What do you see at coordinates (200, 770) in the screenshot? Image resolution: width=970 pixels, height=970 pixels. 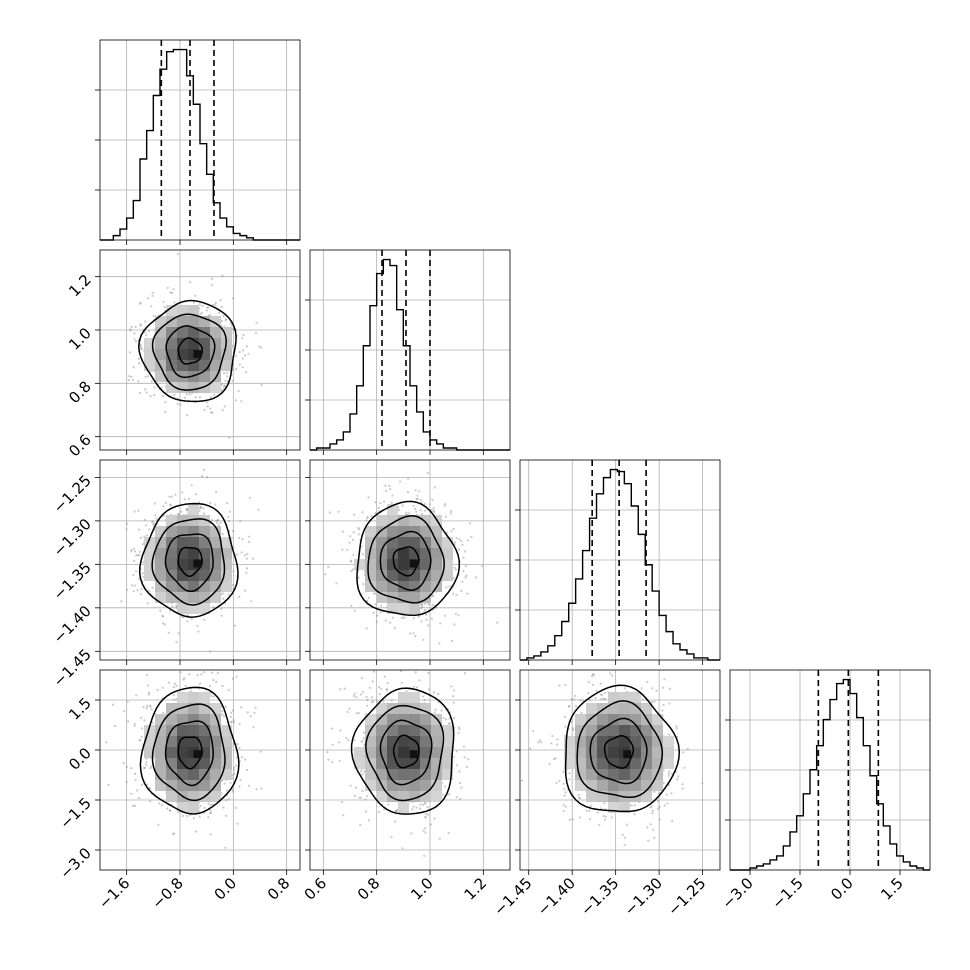 I see `axes-frame` at bounding box center [200, 770].